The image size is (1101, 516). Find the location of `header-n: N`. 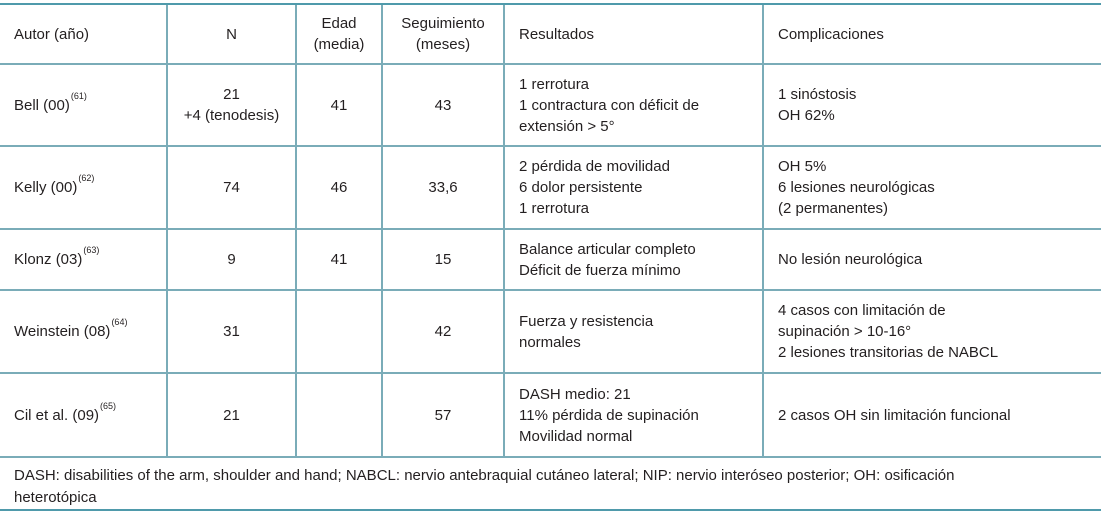

header-n: N is located at coordinates (230, 35).